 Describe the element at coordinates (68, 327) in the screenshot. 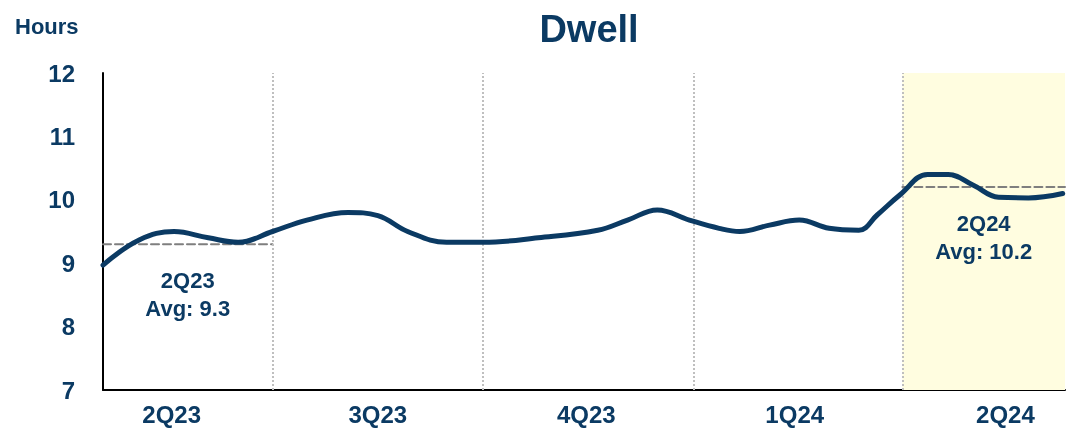

I see `y-tick-label: 8` at that location.